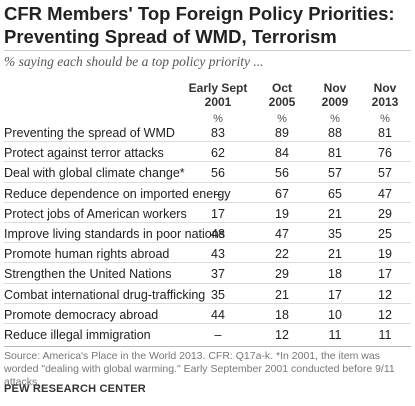 Image resolution: width=415 pixels, height=406 pixels. What do you see at coordinates (282, 193) in the screenshot?
I see `value-cell: 67` at bounding box center [282, 193].